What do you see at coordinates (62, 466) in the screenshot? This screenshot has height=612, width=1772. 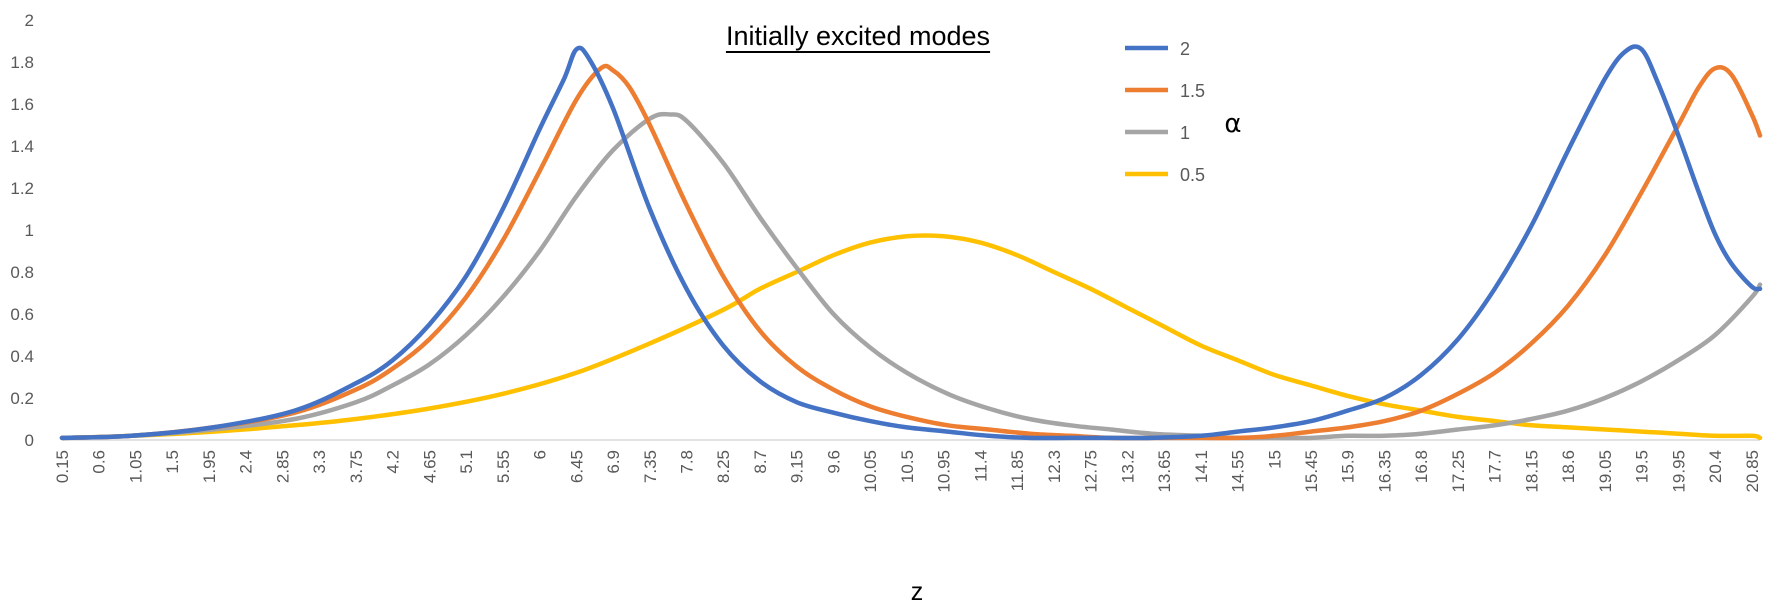 I see `x-tick-label: 0.15` at bounding box center [62, 466].